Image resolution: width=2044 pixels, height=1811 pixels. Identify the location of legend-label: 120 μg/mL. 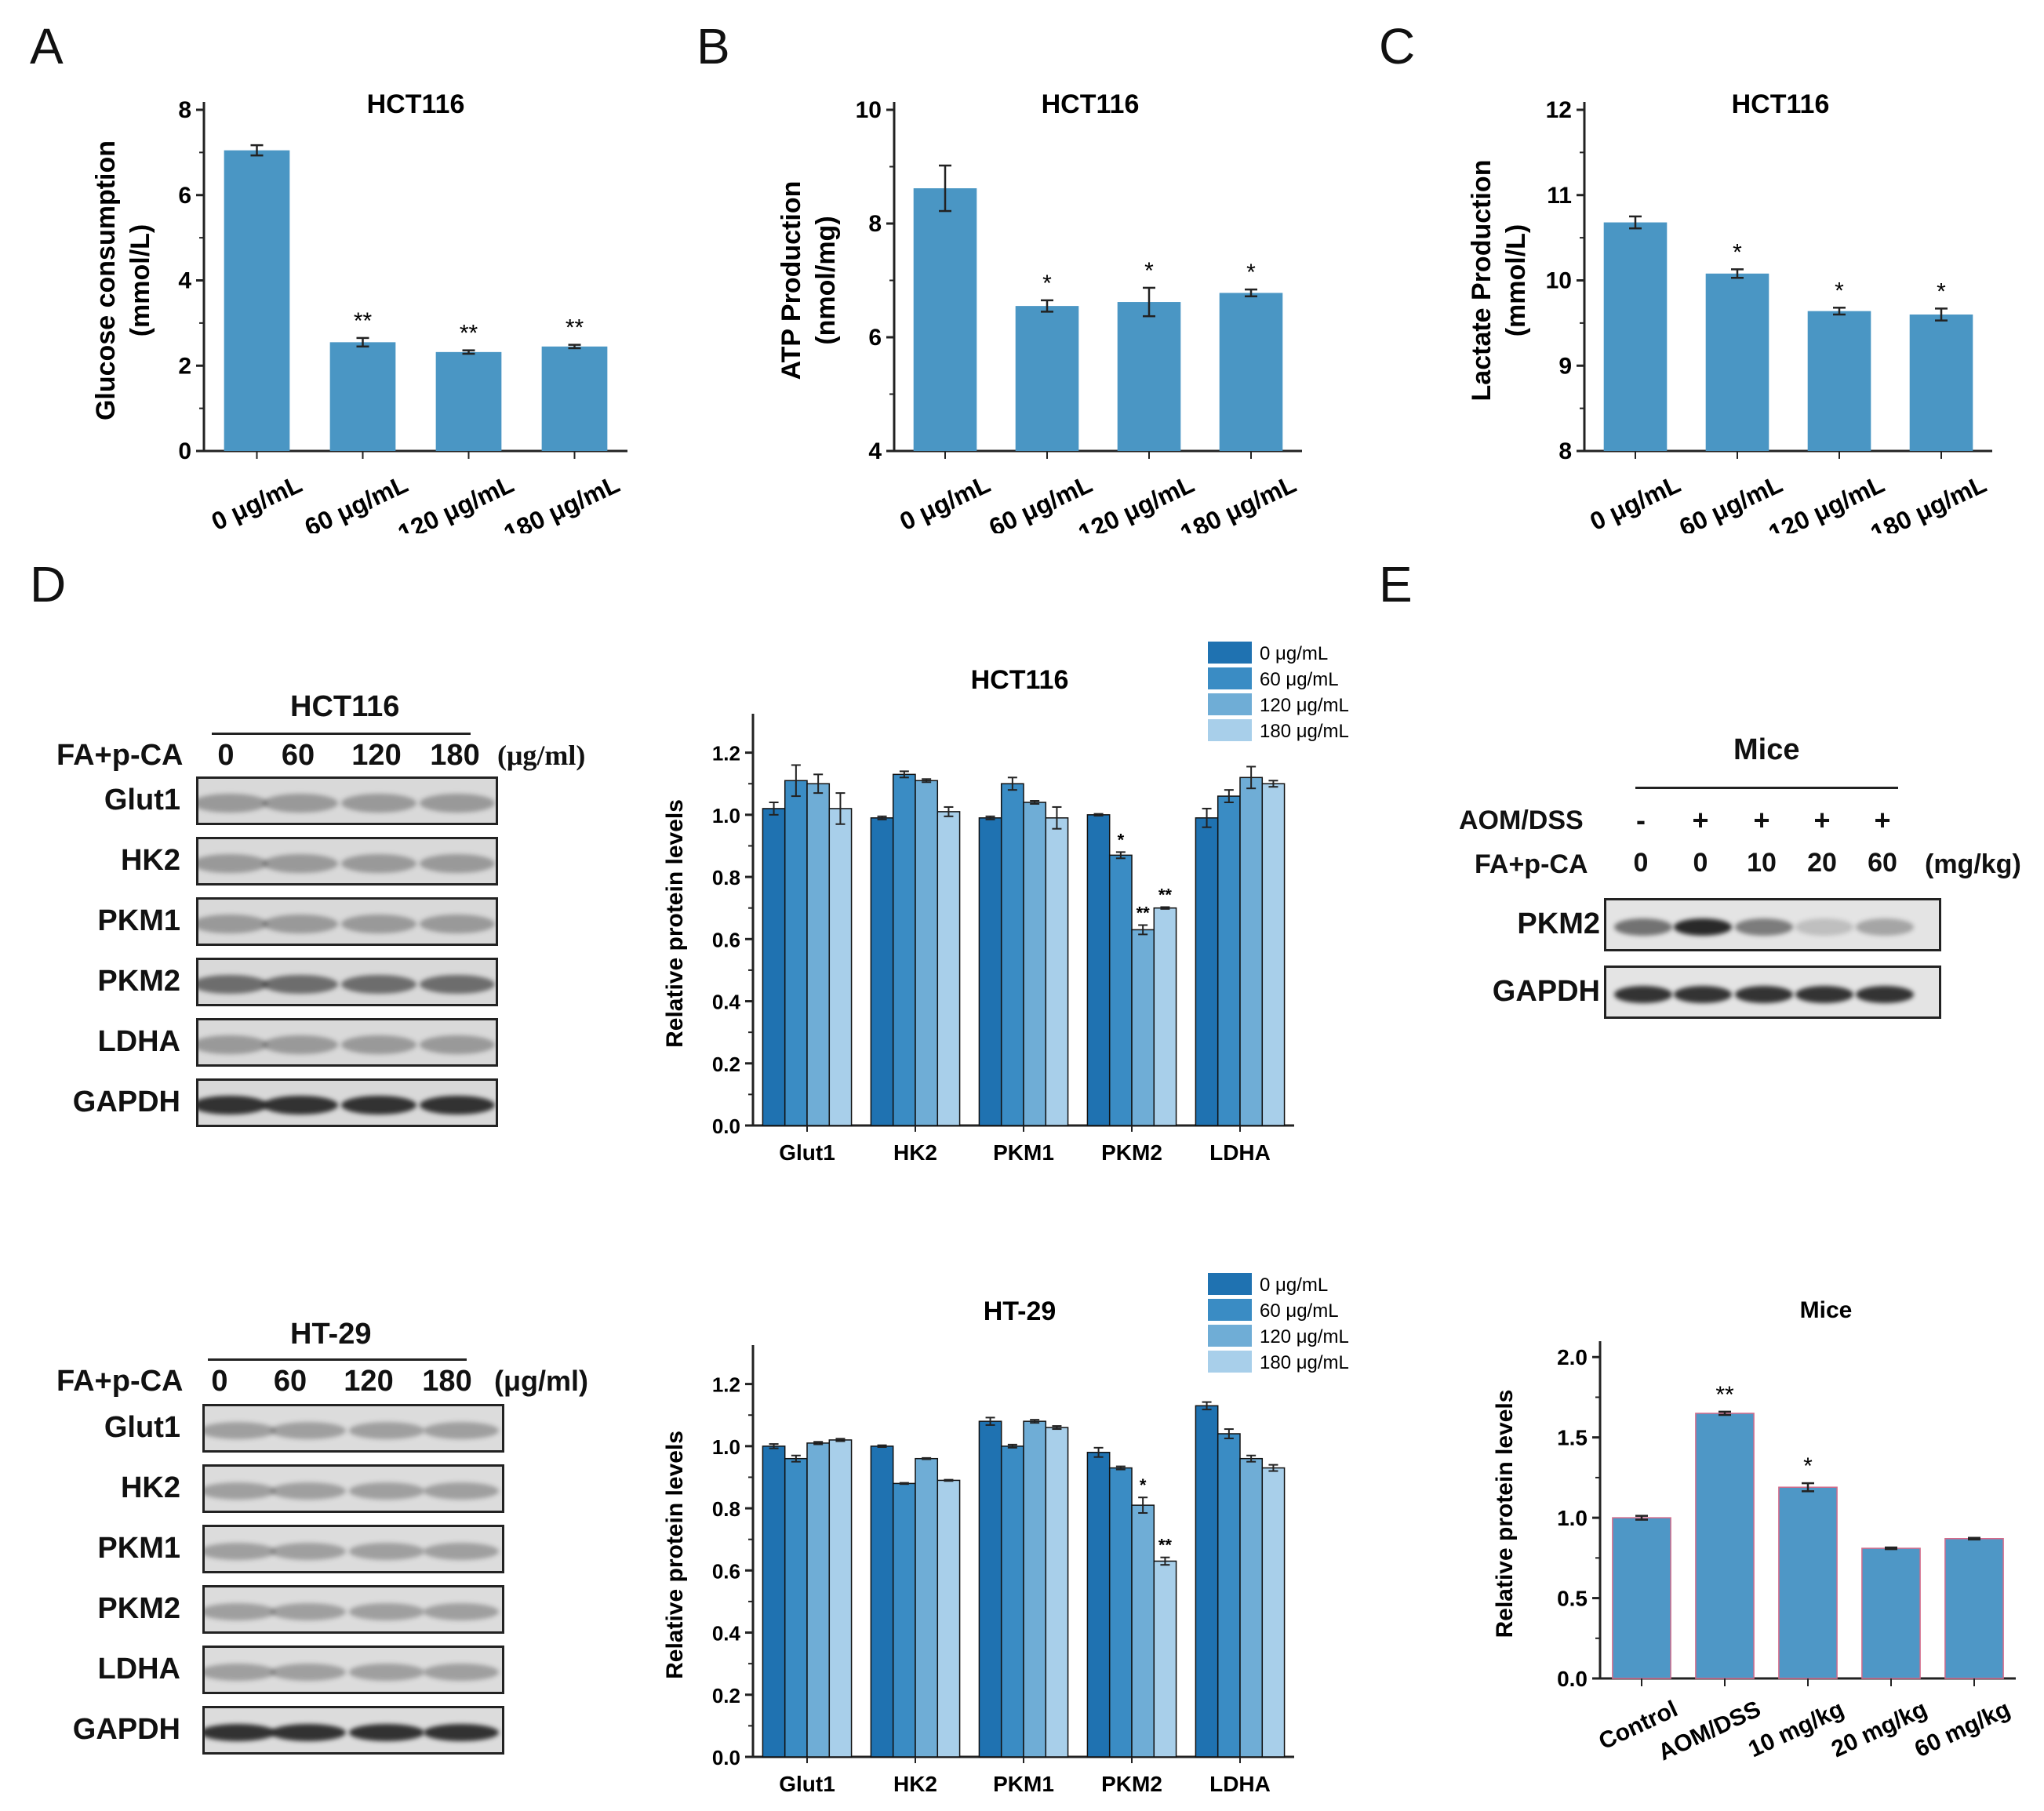
(1304, 705).